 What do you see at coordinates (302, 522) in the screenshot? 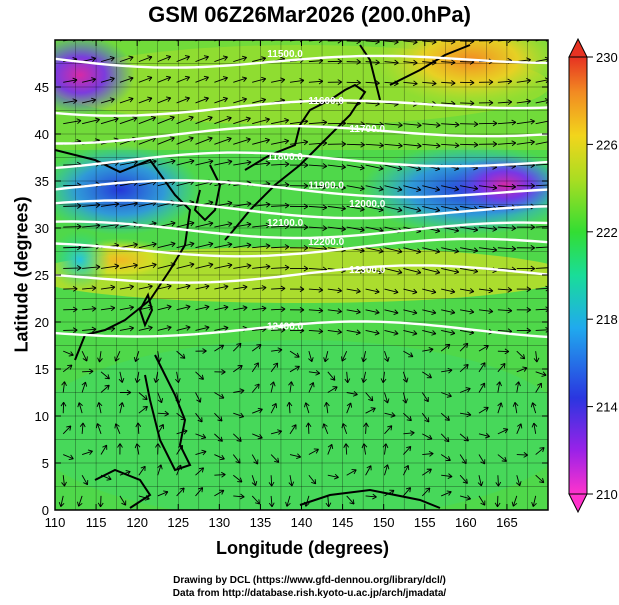
I see `x-tick-label: 140` at bounding box center [302, 522].